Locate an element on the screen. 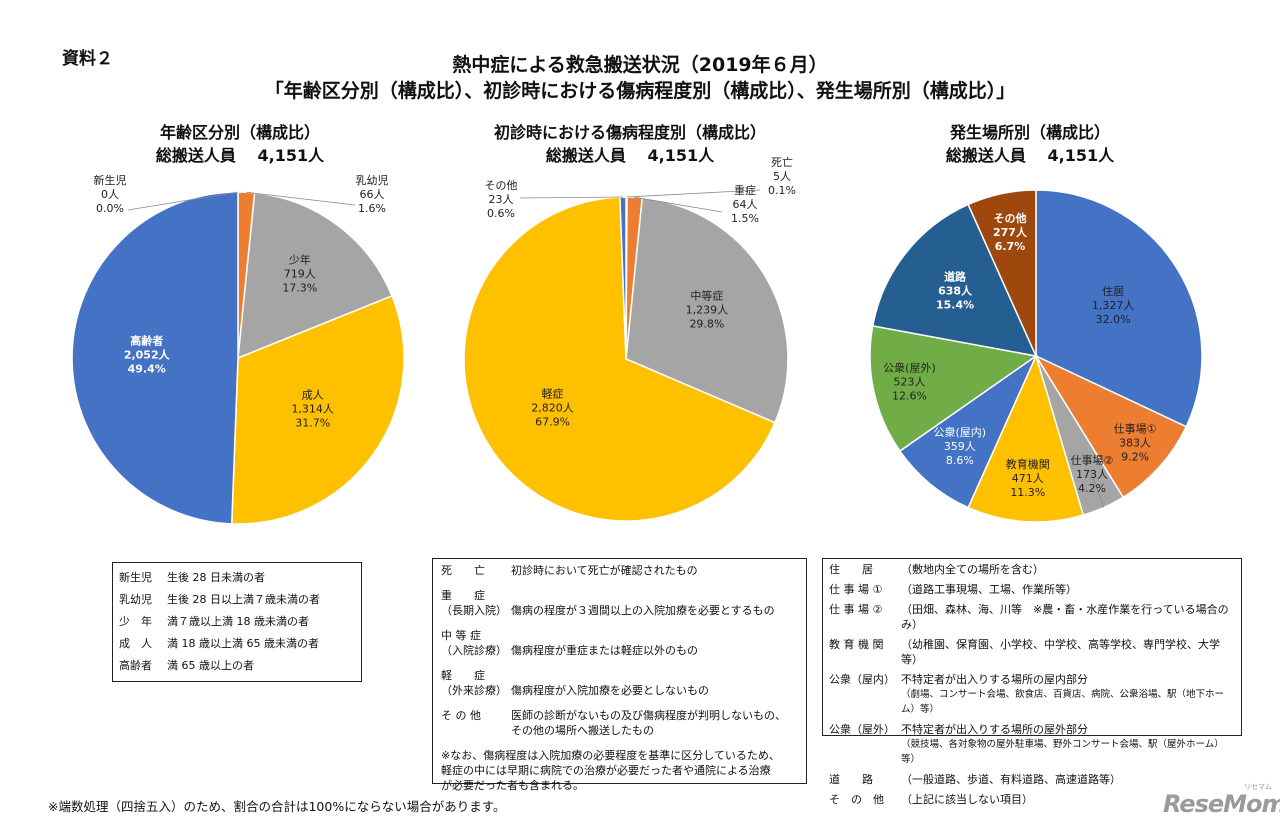 The image size is (1280, 826). place-legend-row: そ の 他 （上記に該当しない項目） is located at coordinates (1032, 799).